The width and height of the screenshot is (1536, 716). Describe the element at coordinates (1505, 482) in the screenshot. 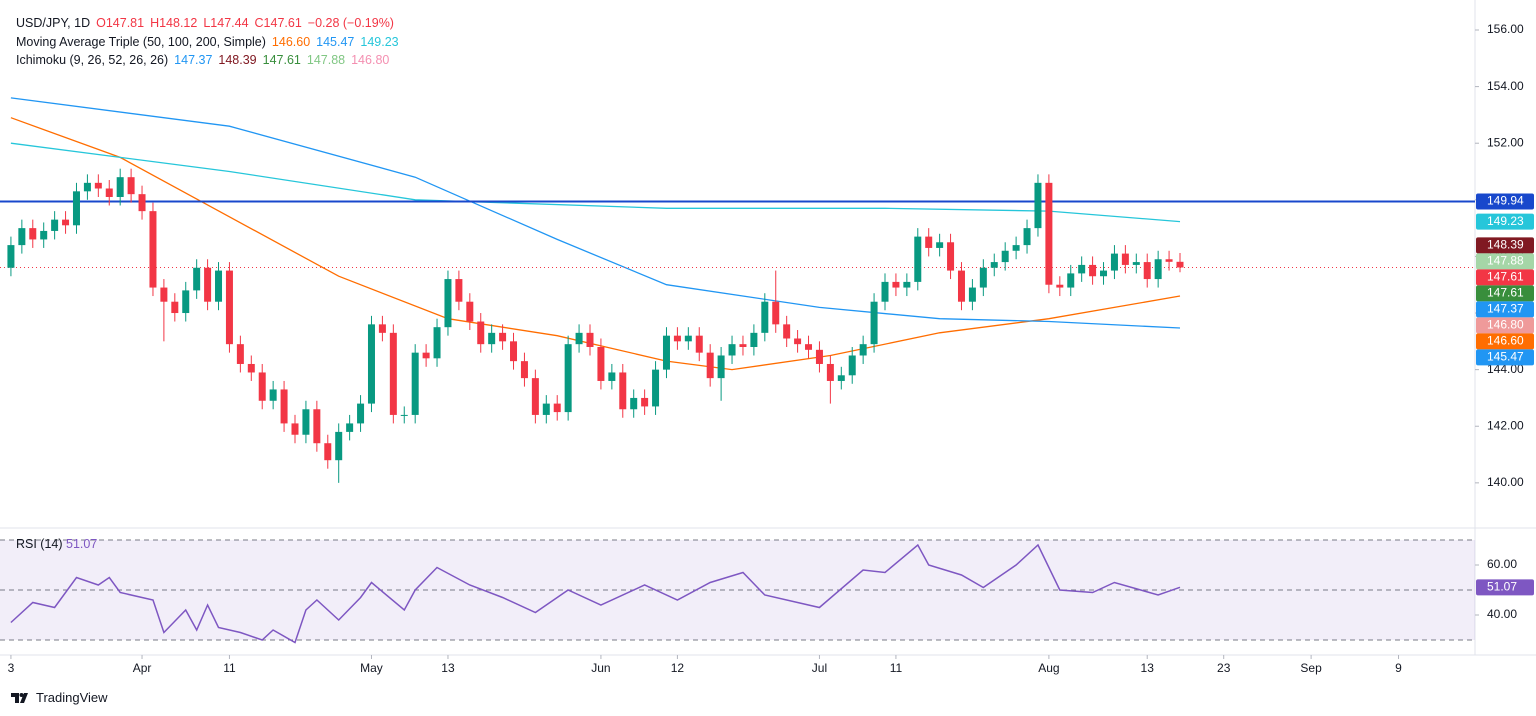

I see `y-tick-label: 140.00` at that location.